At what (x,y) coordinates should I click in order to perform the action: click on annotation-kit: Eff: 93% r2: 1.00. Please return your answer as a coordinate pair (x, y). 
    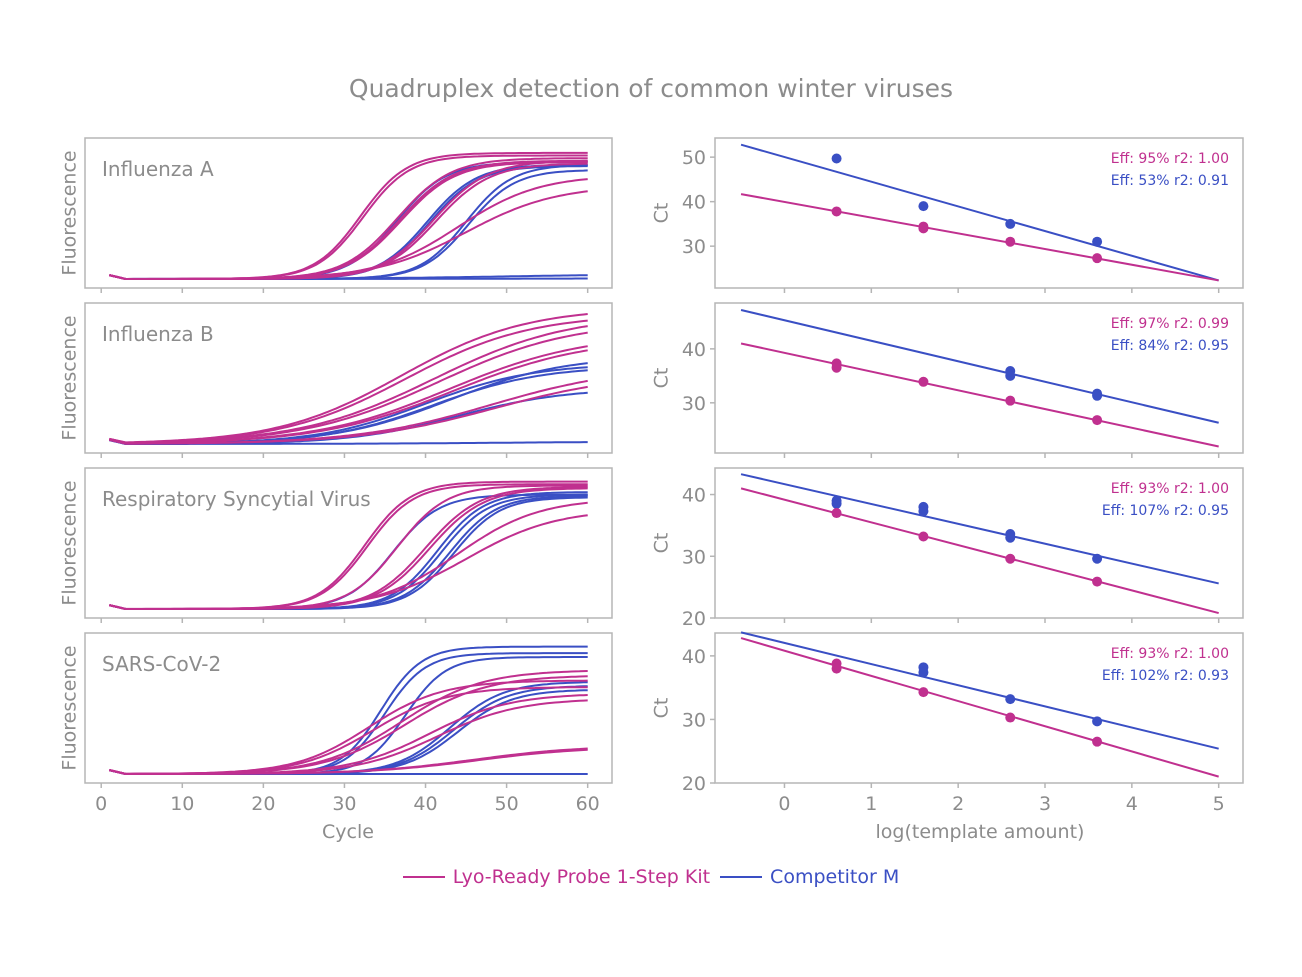
    Looking at the image, I should click on (1170, 489).